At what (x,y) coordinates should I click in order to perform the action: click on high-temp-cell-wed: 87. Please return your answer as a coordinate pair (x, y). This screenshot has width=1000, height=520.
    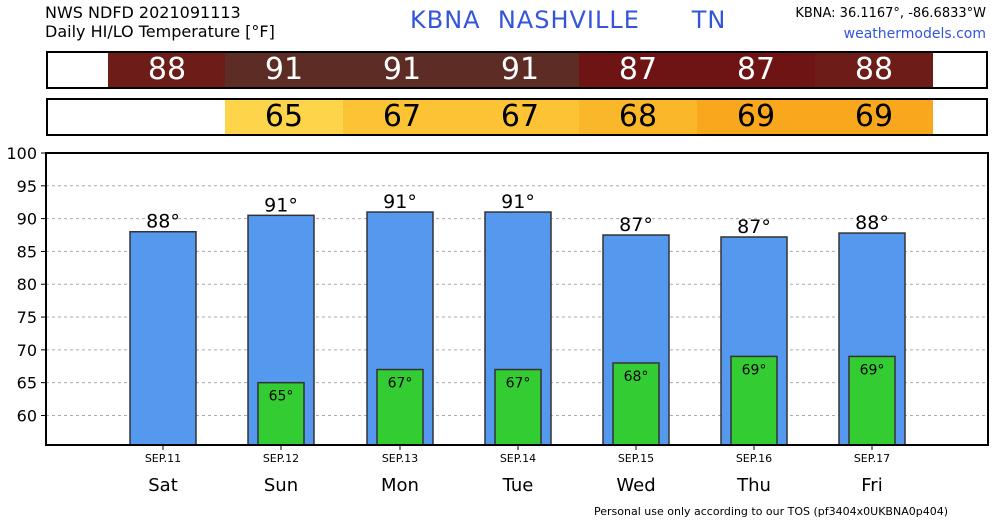
    Looking at the image, I should click on (638, 70).